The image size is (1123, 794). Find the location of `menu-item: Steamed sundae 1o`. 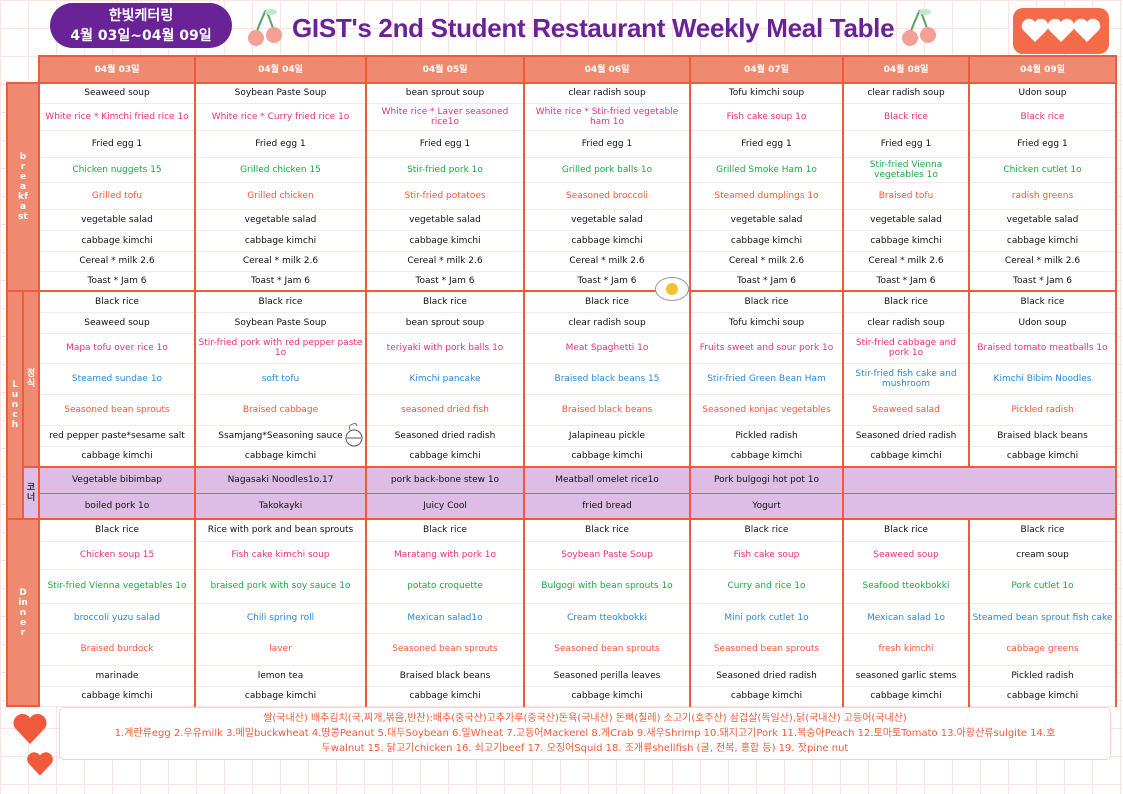

menu-item: Steamed sundae 1o is located at coordinates (117, 379).